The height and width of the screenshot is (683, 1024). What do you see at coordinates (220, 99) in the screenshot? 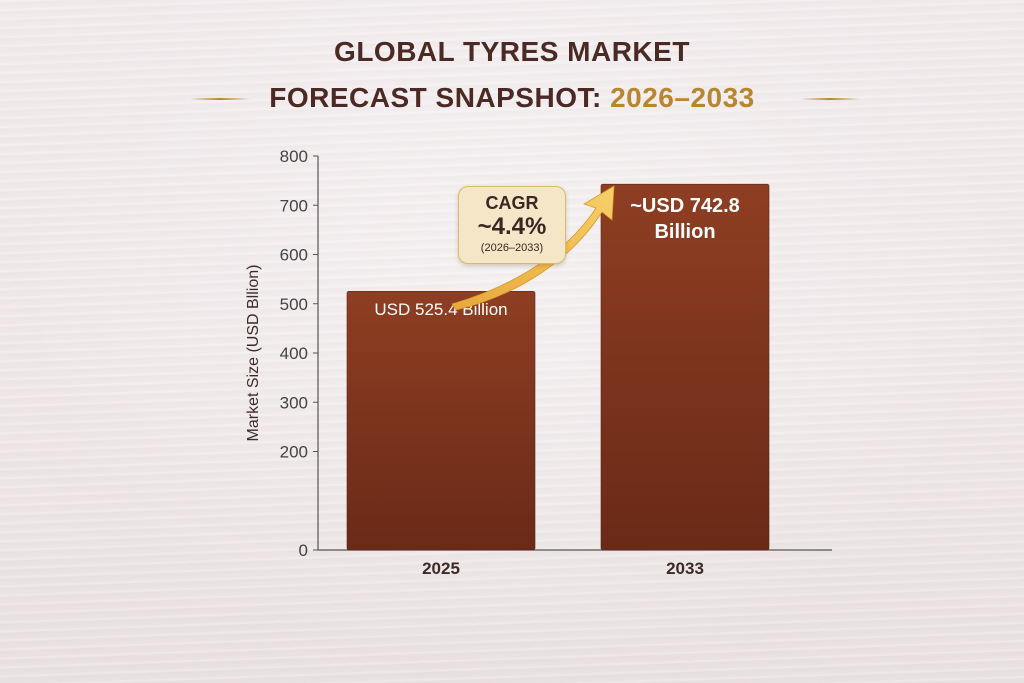
I see `title-rule-left` at bounding box center [220, 99].